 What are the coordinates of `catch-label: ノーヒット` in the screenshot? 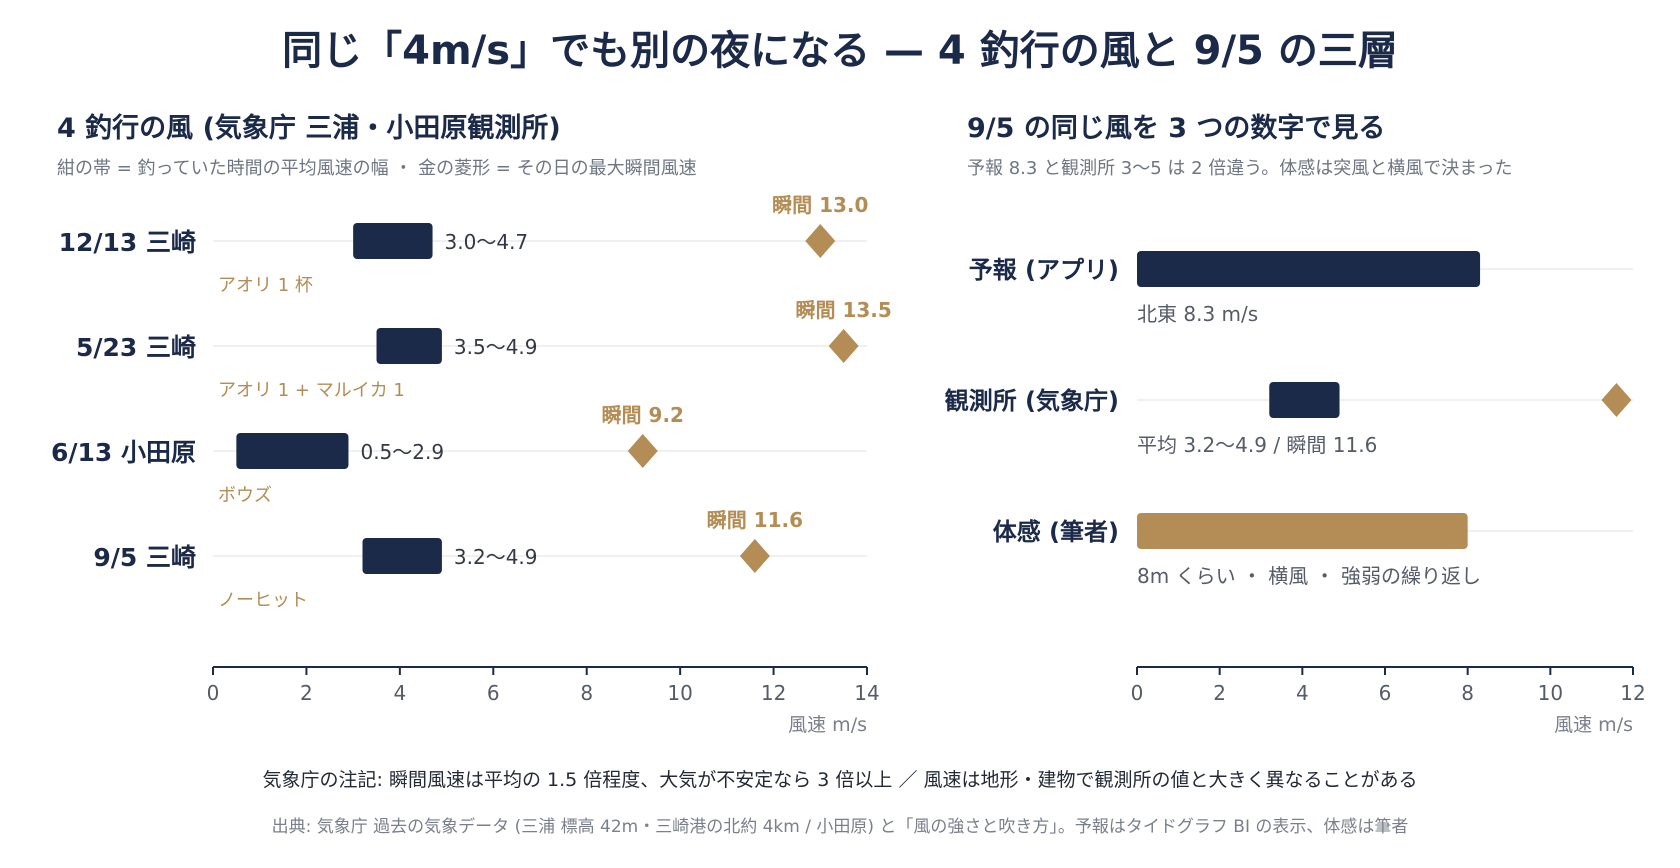 It's located at (263, 600).